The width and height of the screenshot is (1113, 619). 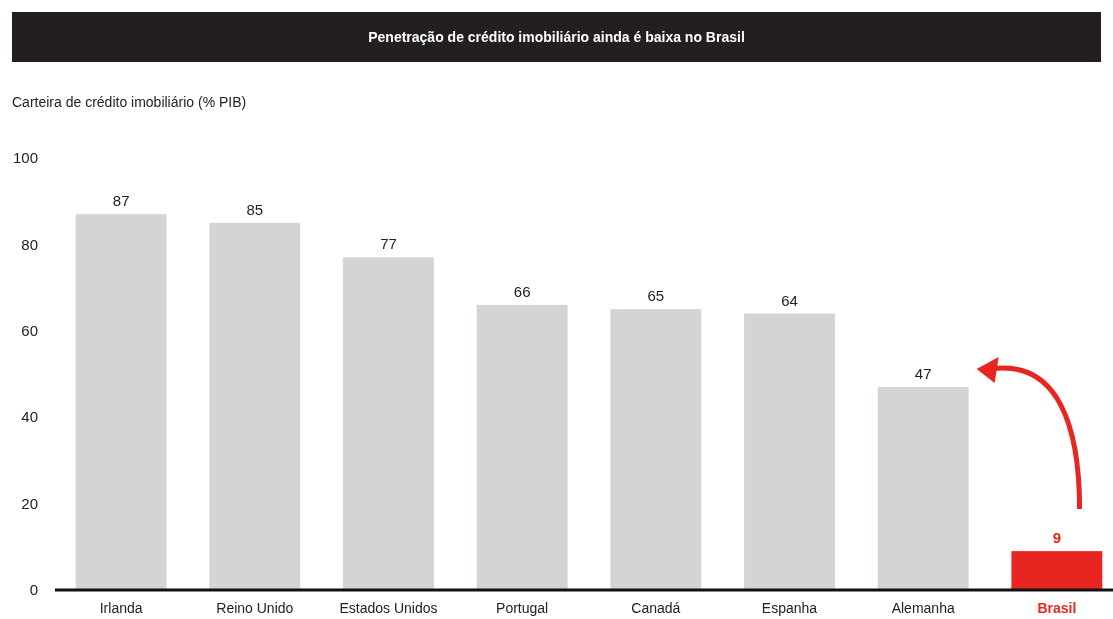 I want to click on y-tick-label: 20, so click(x=29, y=503).